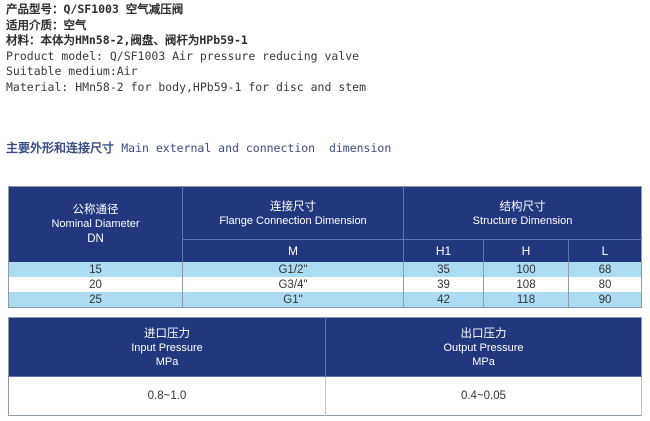 The width and height of the screenshot is (650, 421). What do you see at coordinates (293, 250) in the screenshot?
I see `subheader-m: M` at bounding box center [293, 250].